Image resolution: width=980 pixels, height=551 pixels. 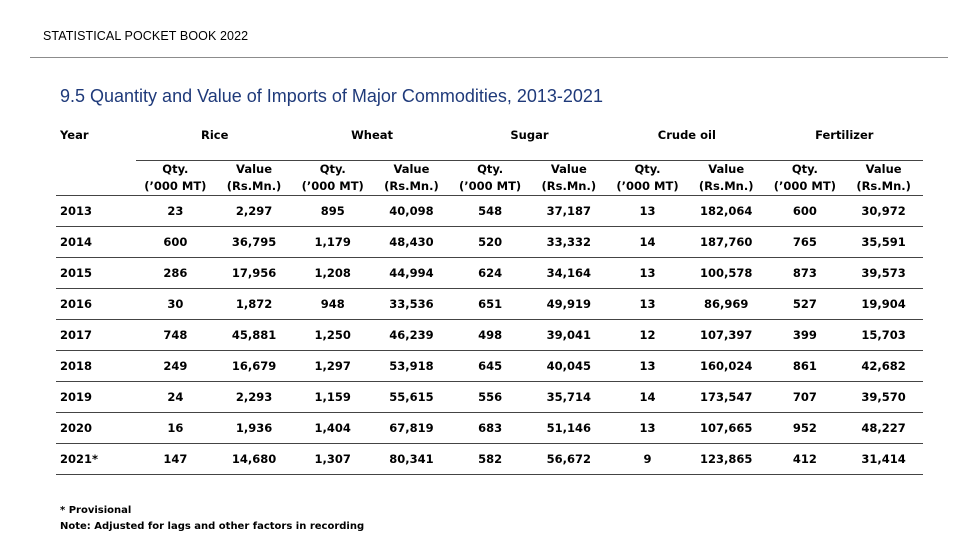 I want to click on value-cell: 645, so click(x=490, y=366).